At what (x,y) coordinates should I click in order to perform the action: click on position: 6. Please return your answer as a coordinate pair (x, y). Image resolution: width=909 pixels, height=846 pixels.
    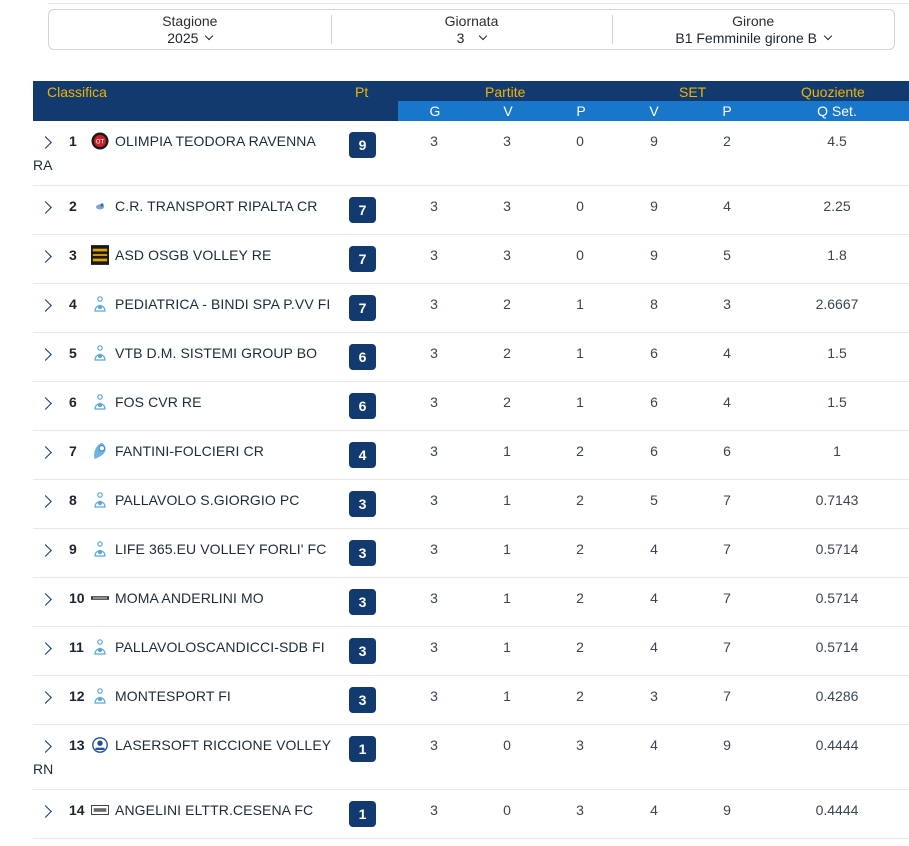
    Looking at the image, I should click on (73, 402).